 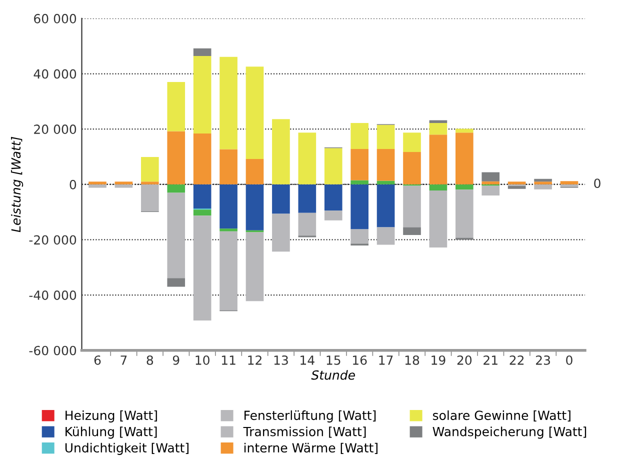 I want to click on x-tick-label: 16, so click(x=360, y=360).